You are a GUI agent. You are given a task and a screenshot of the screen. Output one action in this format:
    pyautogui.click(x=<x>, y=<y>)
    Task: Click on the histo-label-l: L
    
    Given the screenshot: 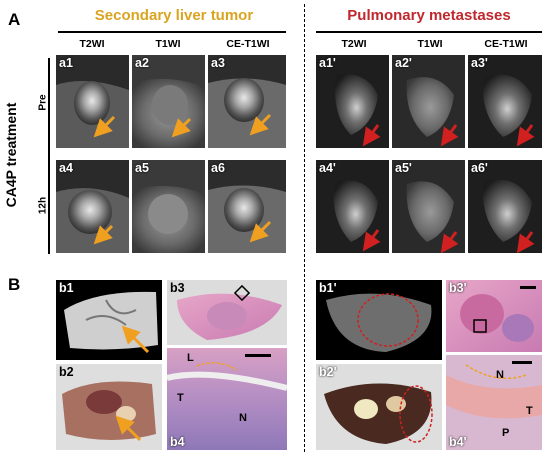 What is the action you would take?
    pyautogui.click(x=190, y=358)
    